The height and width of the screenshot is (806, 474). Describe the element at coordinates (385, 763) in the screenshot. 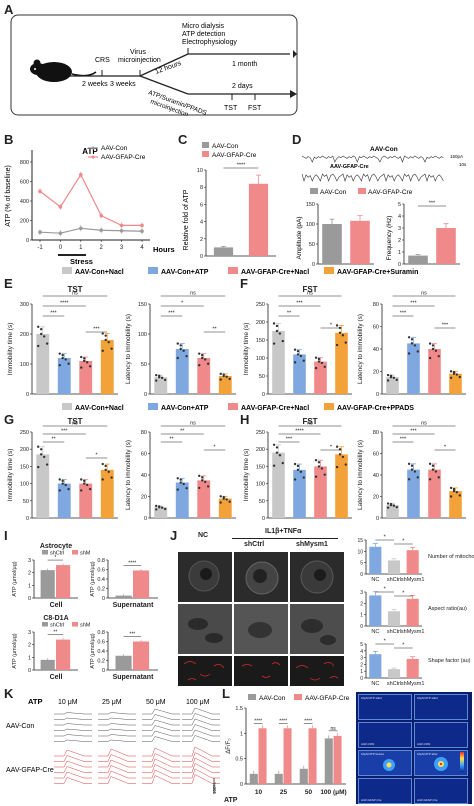

I see `heatmap-cell-5: 10μM ATP before` at that location.